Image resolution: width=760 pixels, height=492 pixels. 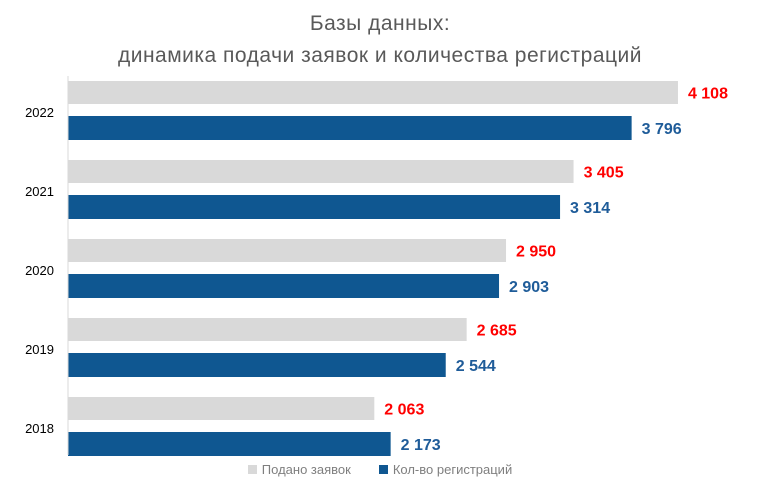 What do you see at coordinates (445, 469) in the screenshot?
I see `legend-item-registrations: Кол-во регистраций` at bounding box center [445, 469].